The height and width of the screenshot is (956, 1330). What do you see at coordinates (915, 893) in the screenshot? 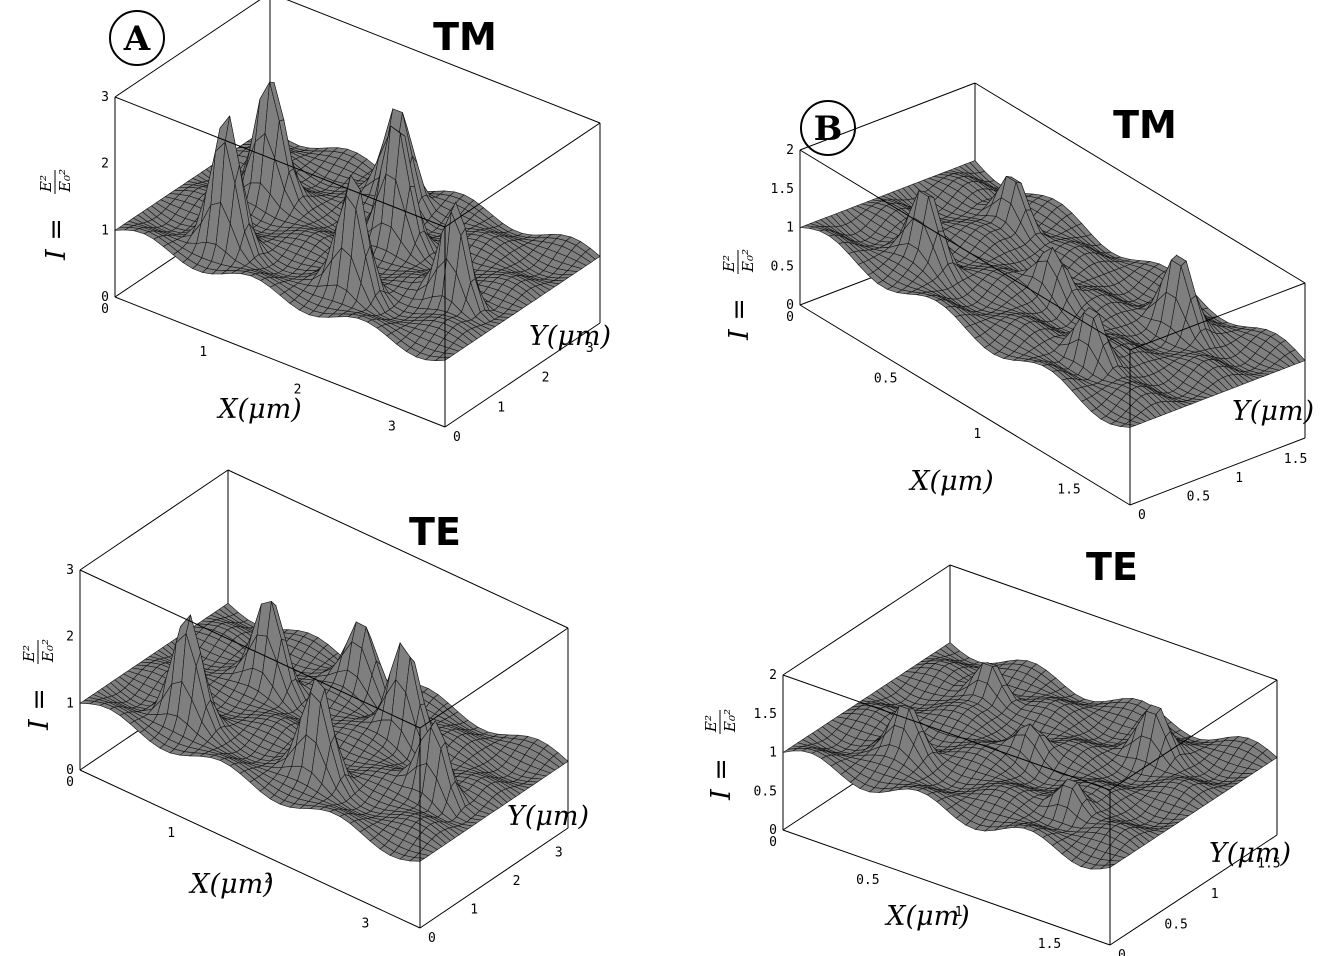
I see `x-tick-labels: 00.511.5` at bounding box center [915, 893].